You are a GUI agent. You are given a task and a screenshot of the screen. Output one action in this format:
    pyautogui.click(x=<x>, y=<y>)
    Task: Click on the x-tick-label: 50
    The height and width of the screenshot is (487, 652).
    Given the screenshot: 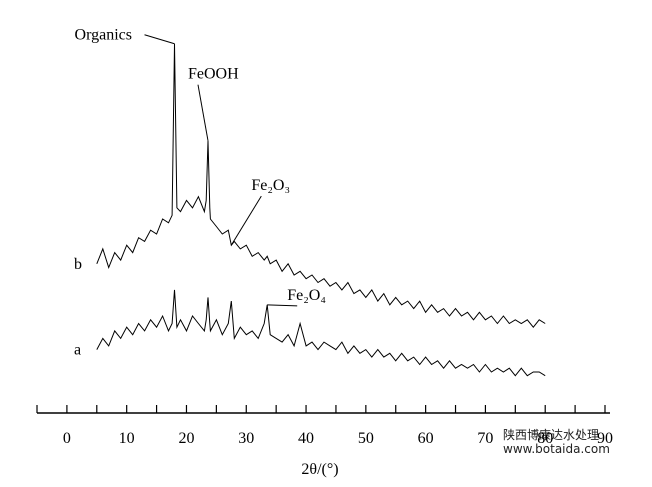 What is the action you would take?
    pyautogui.click(x=366, y=438)
    